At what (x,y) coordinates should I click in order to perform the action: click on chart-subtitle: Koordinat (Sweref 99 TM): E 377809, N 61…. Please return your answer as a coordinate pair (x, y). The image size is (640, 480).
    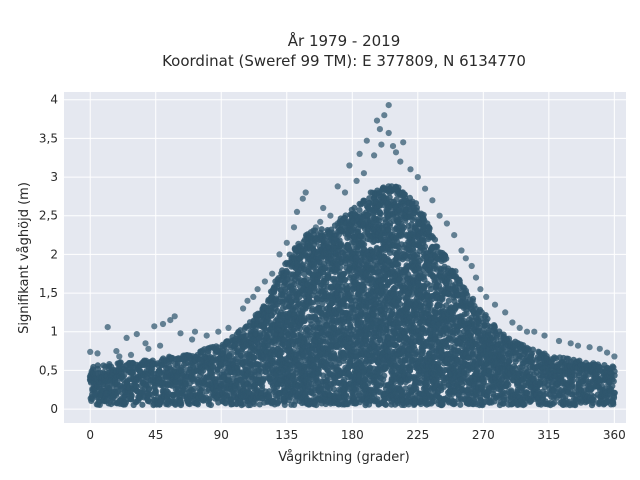
    Looking at the image, I should click on (344, 61).